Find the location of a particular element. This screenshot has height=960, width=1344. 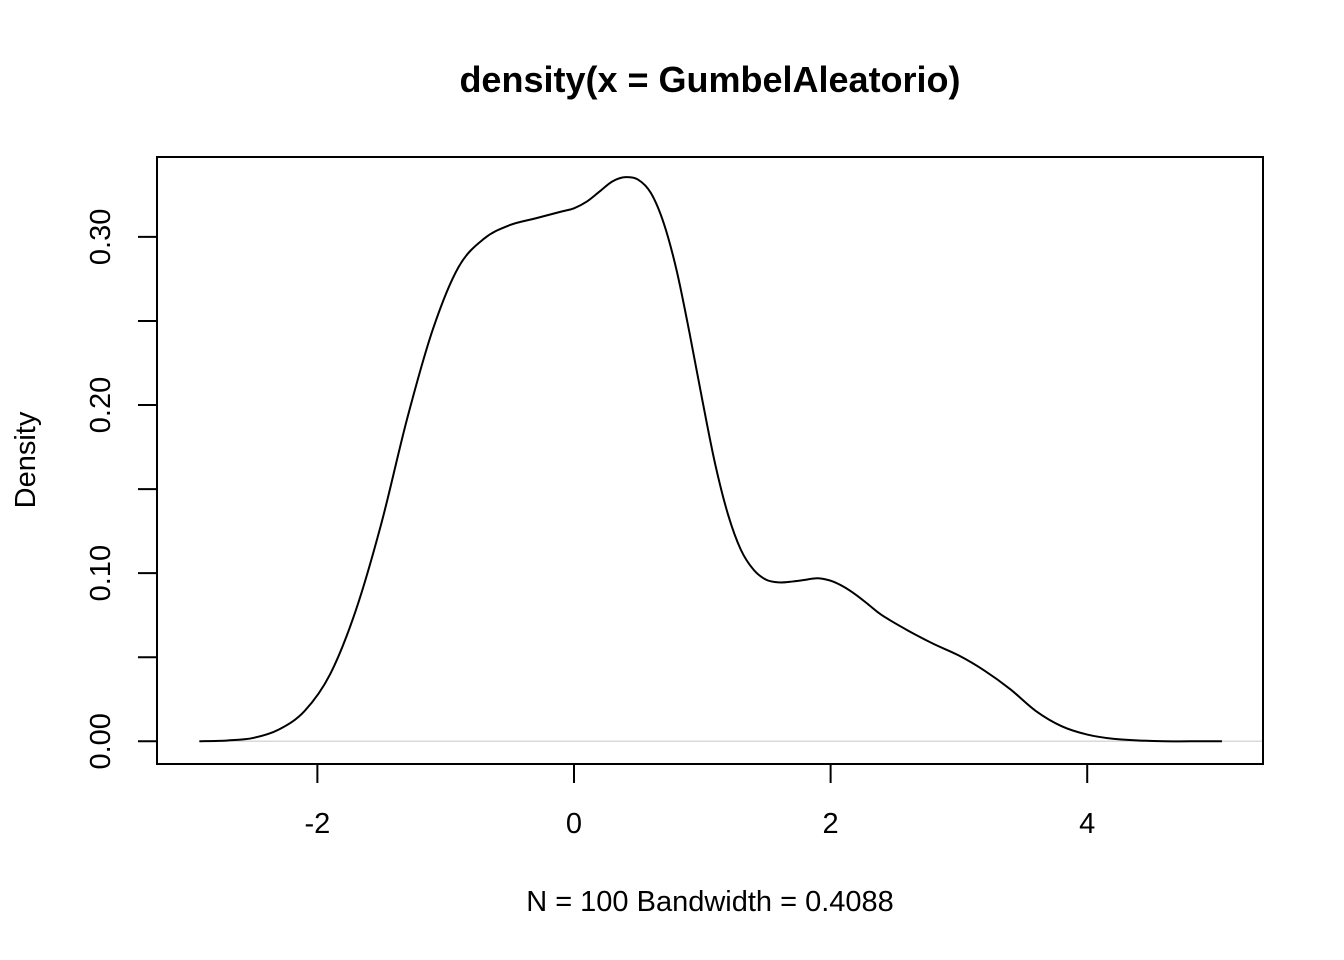

y-tick-label: 0.20 is located at coordinates (101, 405).